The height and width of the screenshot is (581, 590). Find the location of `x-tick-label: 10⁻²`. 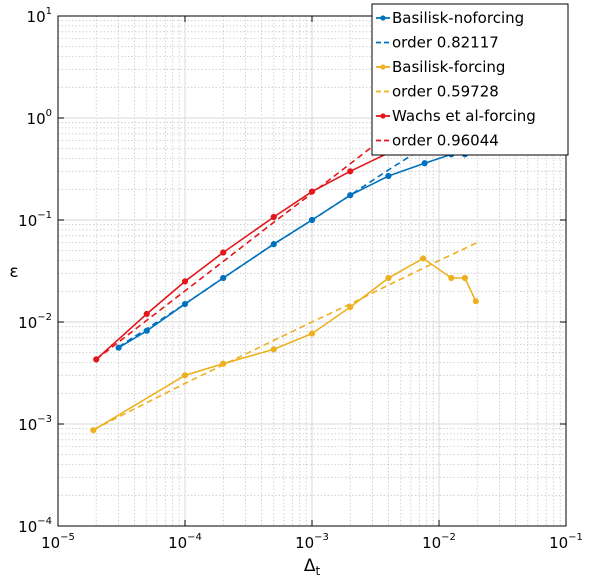

x-tick-label: 10⁻² is located at coordinates (439, 542).